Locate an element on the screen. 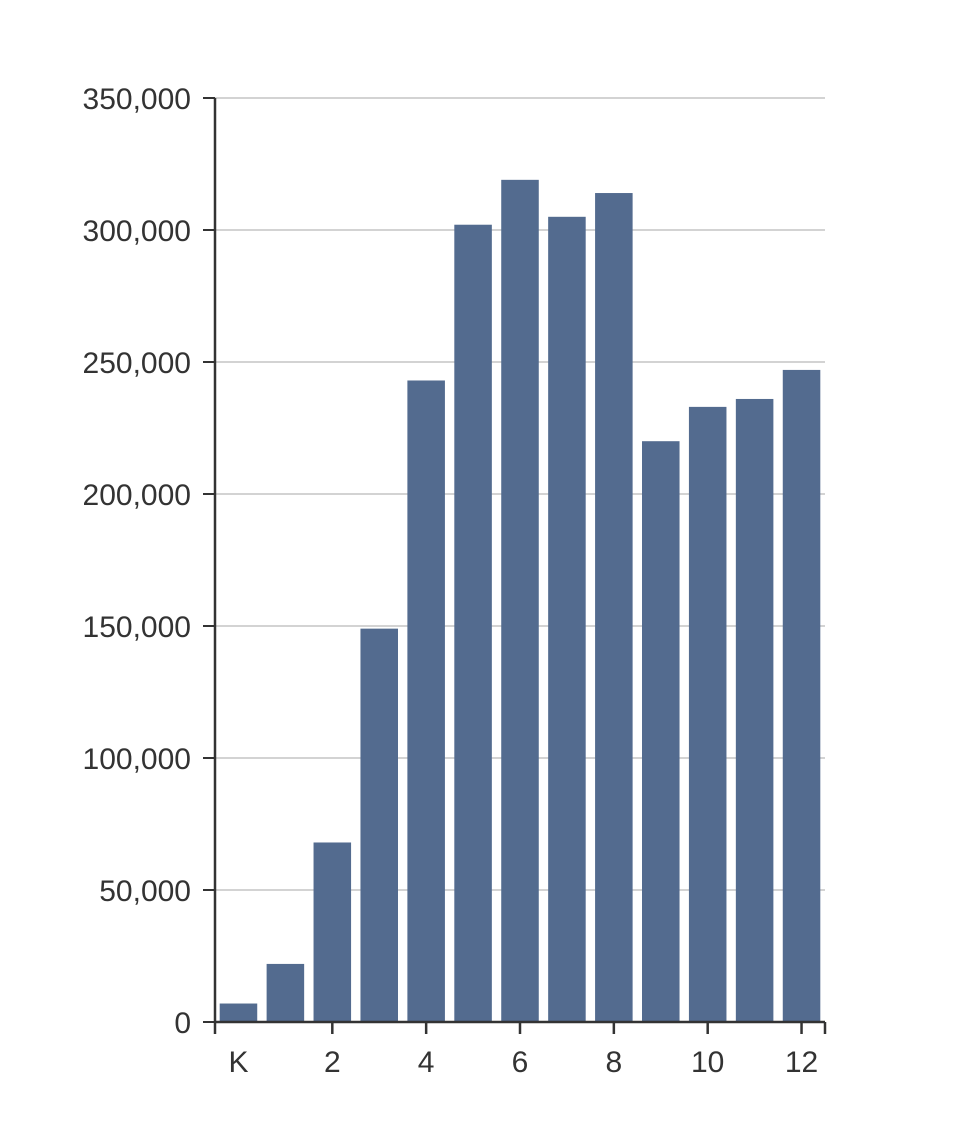 The width and height of the screenshot is (953, 1143). y-tick-label: 250,000 is located at coordinates (137, 363).